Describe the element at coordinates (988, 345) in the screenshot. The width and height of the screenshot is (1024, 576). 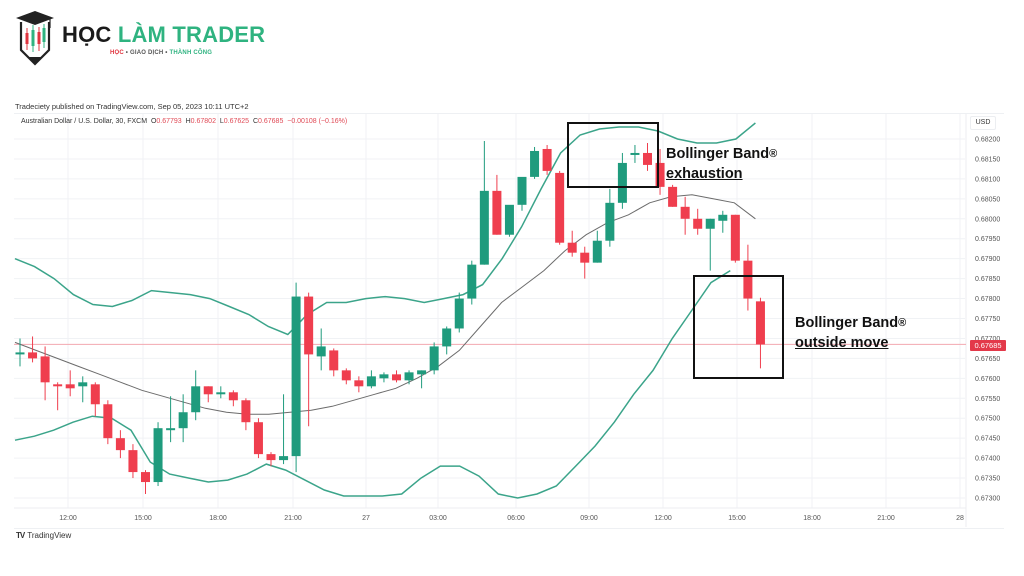
I see `current-price-tag: 0.67685` at that location.